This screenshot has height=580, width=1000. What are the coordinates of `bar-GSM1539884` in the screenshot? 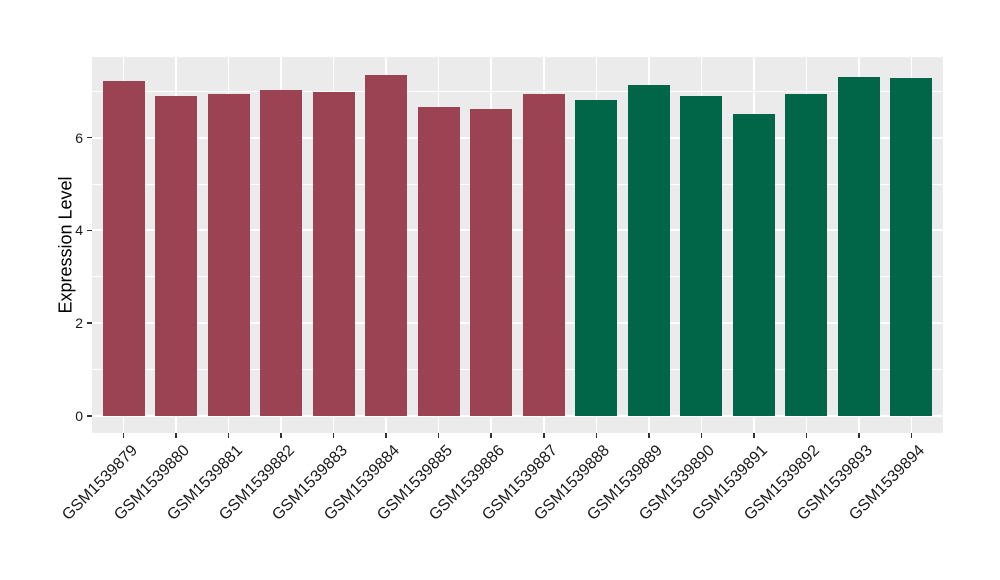 It's located at (386, 245).